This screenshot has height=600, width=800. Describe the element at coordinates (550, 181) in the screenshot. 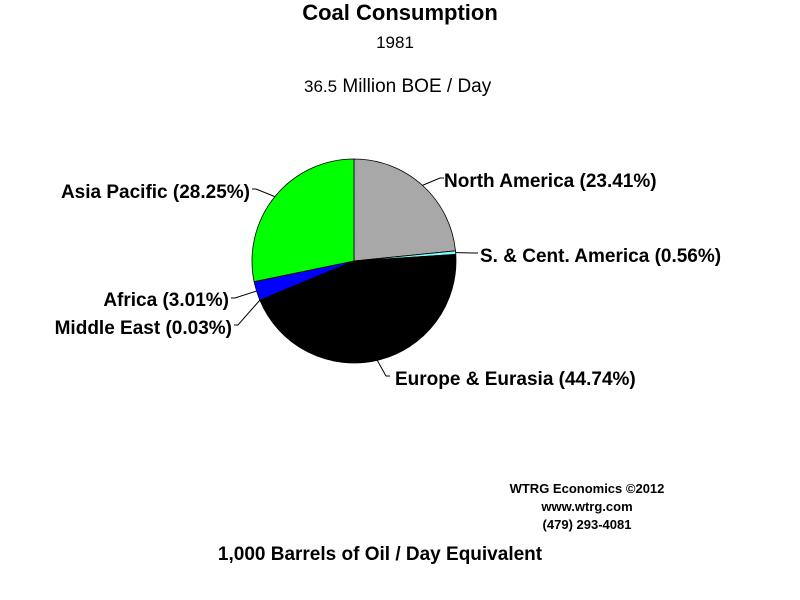

I see `slice-label: North America (23.41%)` at that location.